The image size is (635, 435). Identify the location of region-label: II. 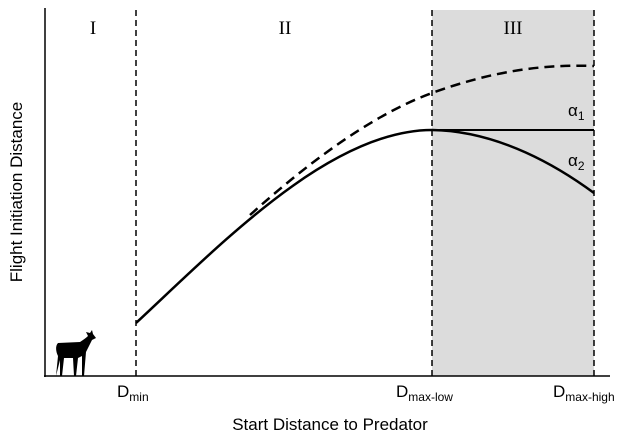
(285, 28).